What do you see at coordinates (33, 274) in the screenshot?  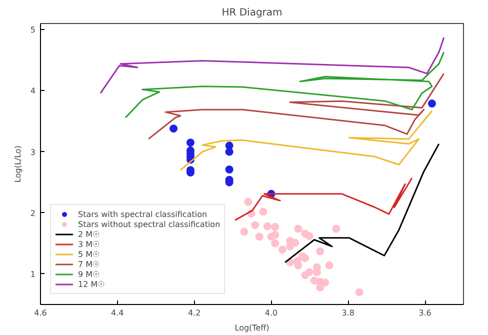 I see `y-tick-label: 1` at bounding box center [33, 274].